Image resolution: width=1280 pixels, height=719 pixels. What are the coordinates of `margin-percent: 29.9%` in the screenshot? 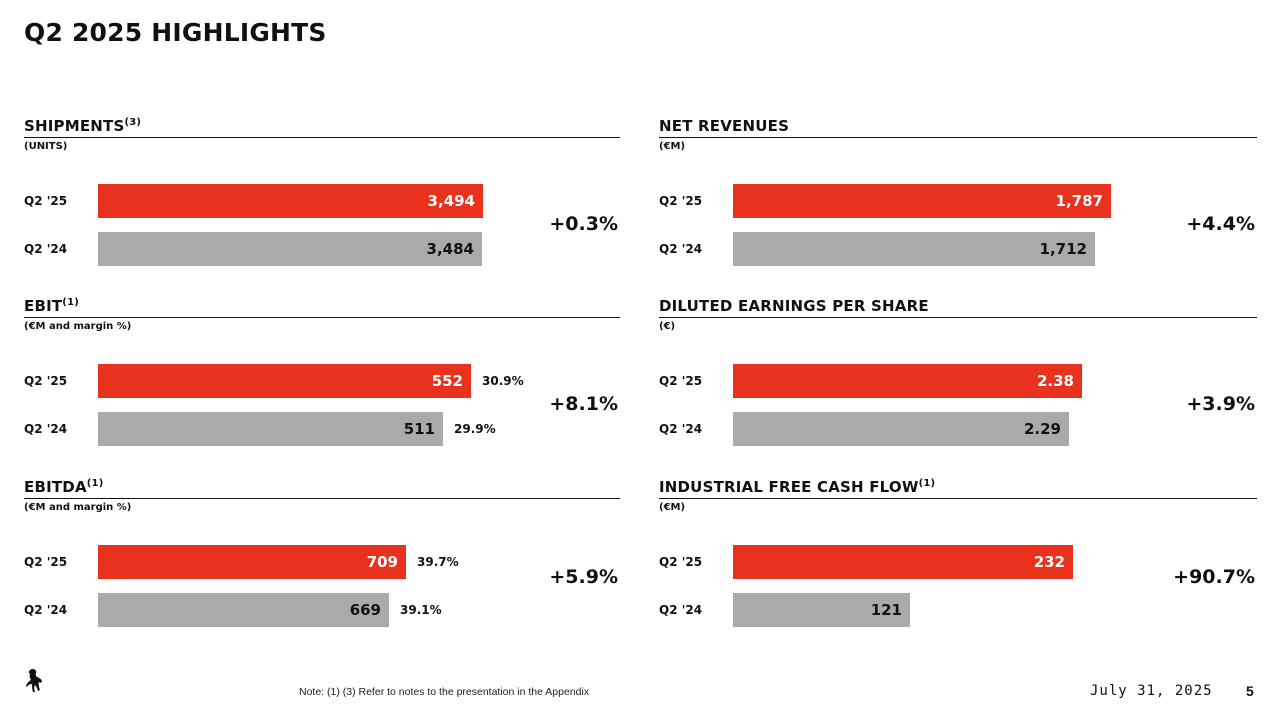 It's located at (475, 429).